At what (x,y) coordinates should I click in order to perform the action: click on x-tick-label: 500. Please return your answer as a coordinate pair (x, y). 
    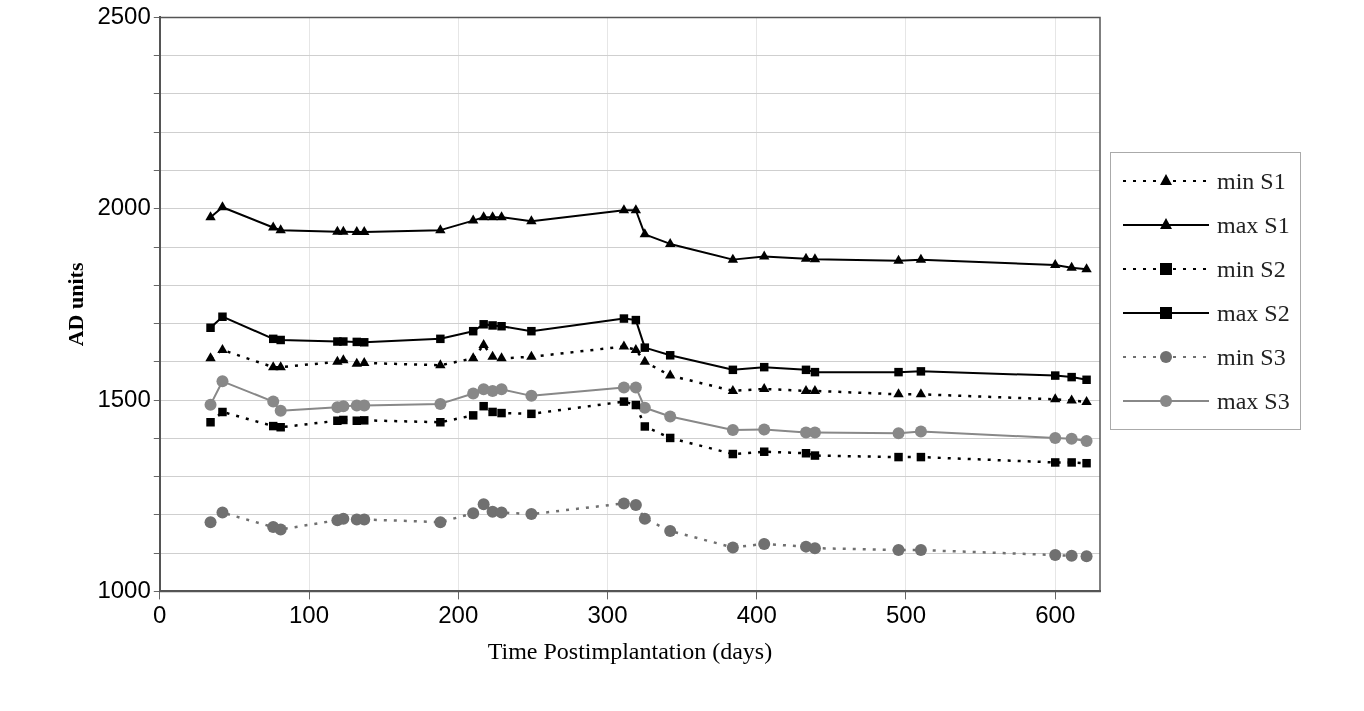
    Looking at the image, I should click on (906, 615).